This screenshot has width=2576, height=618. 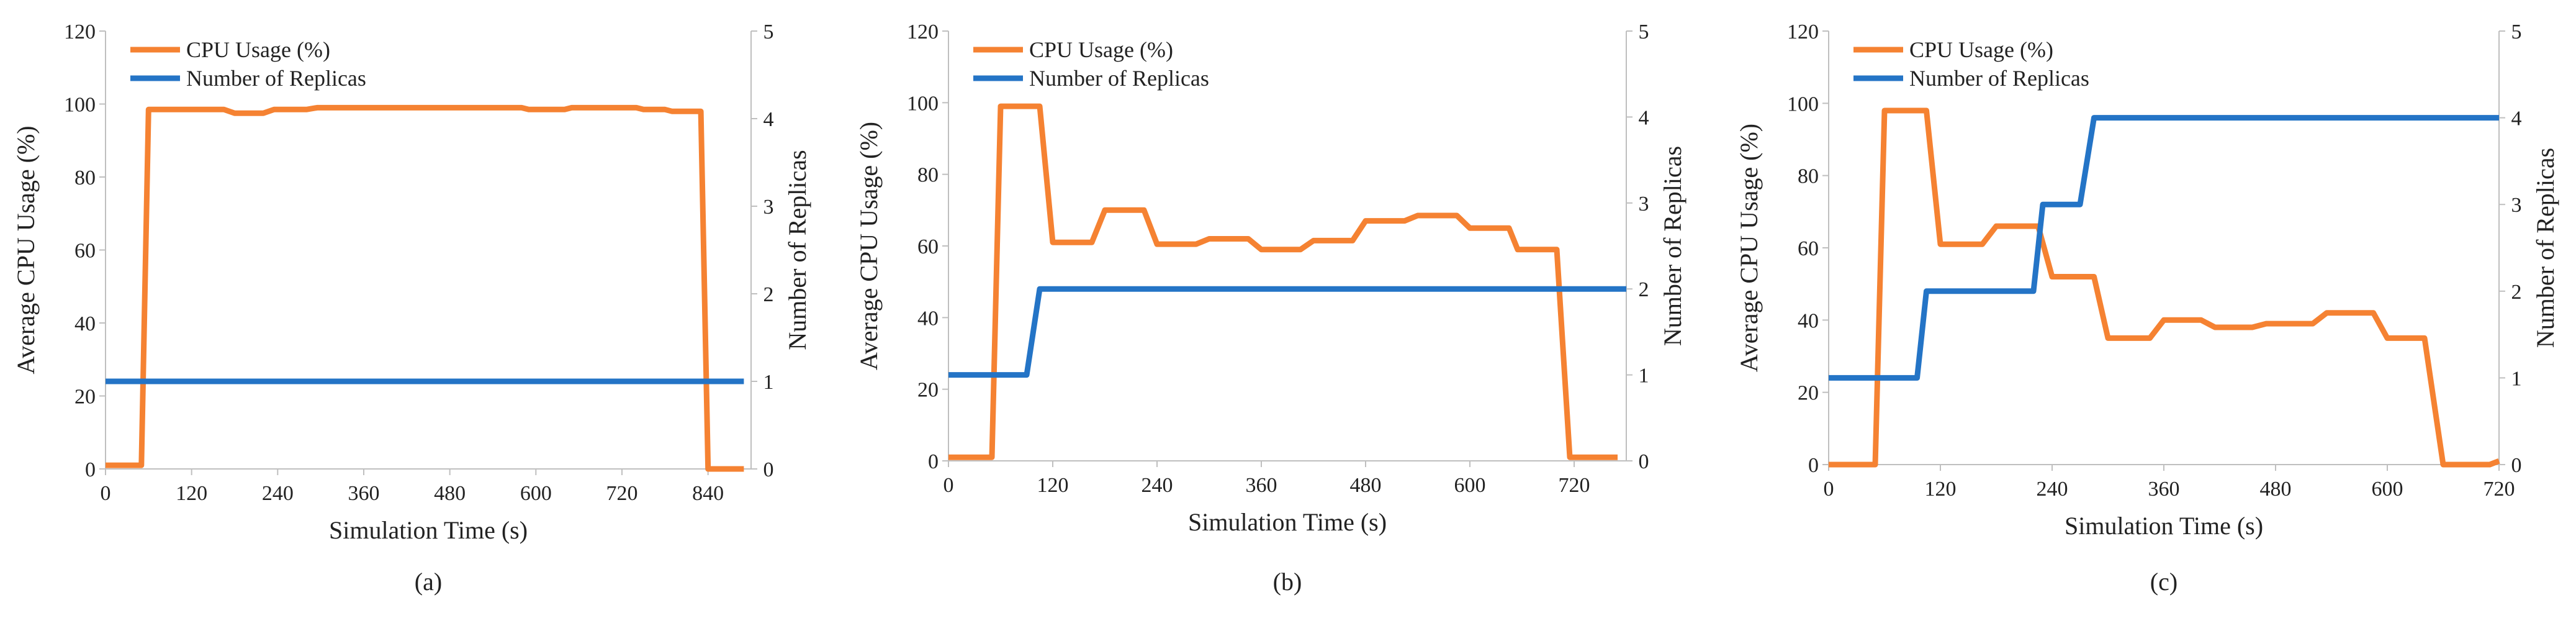 I want to click on panel-caption: (a), so click(x=428, y=582).